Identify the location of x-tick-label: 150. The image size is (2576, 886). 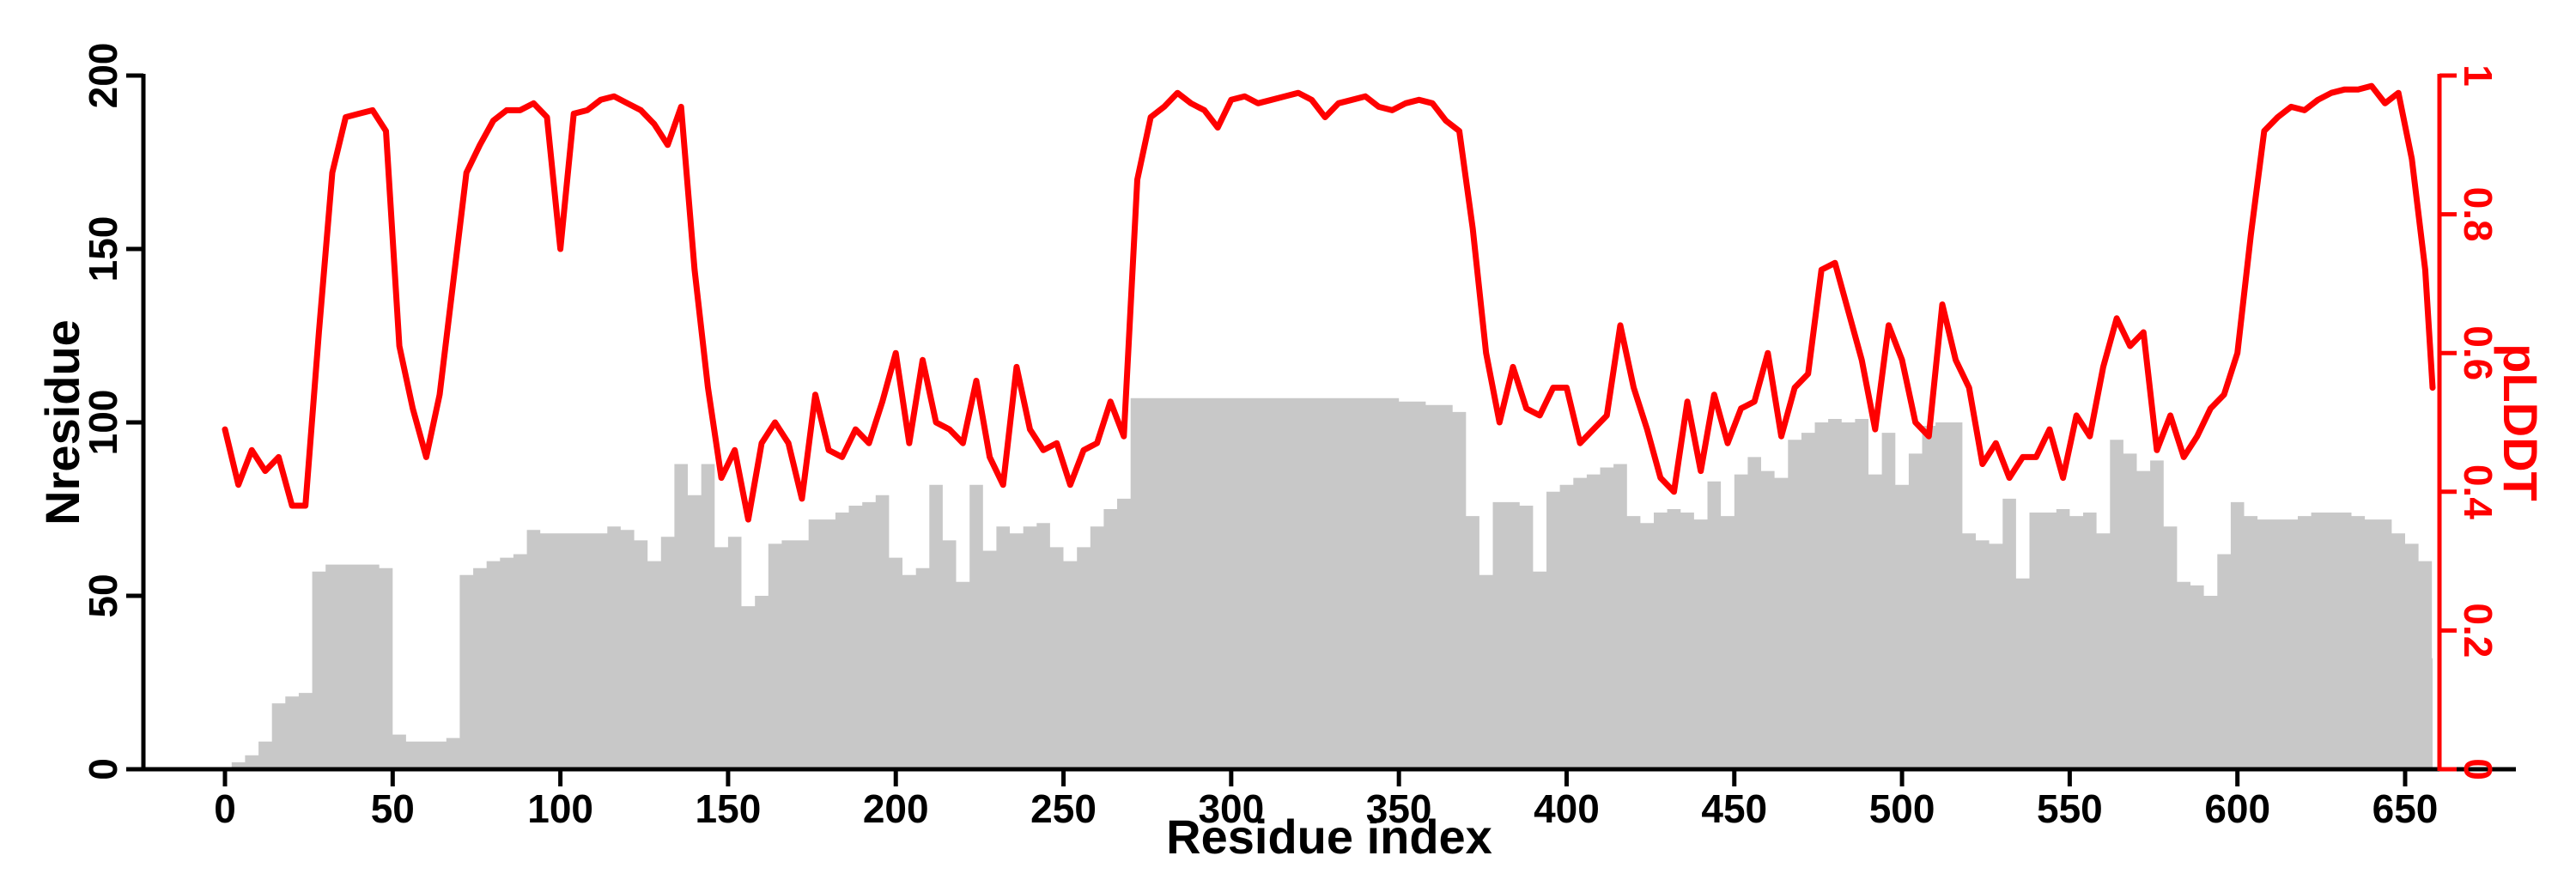
(729, 808).